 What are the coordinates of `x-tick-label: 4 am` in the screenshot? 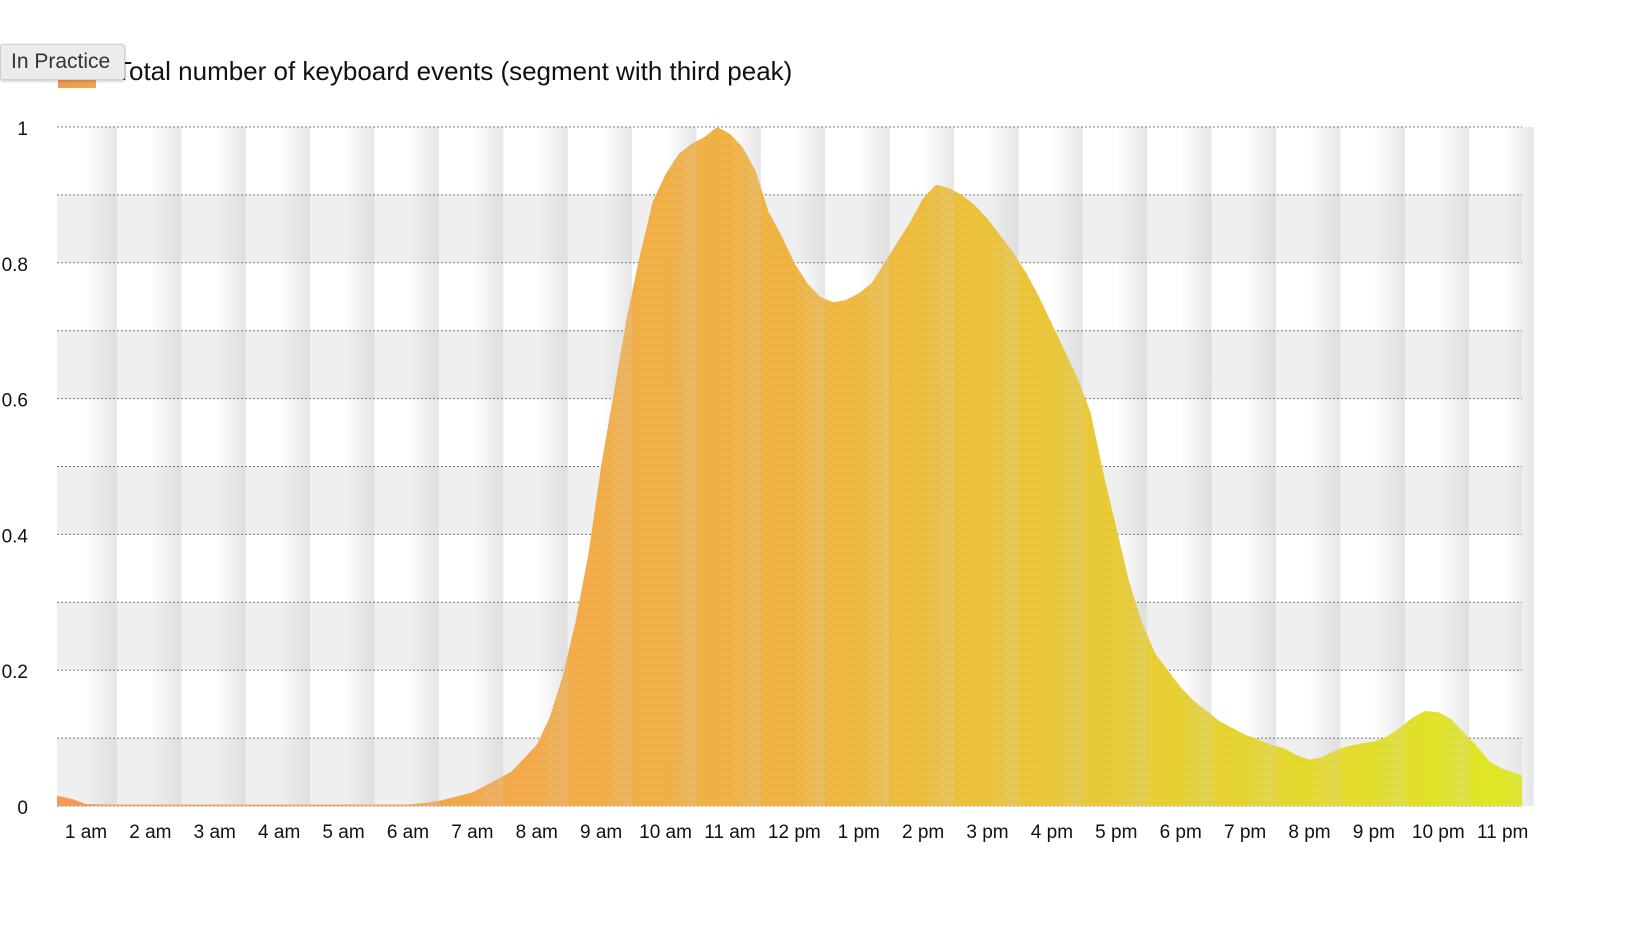 It's located at (279, 832).